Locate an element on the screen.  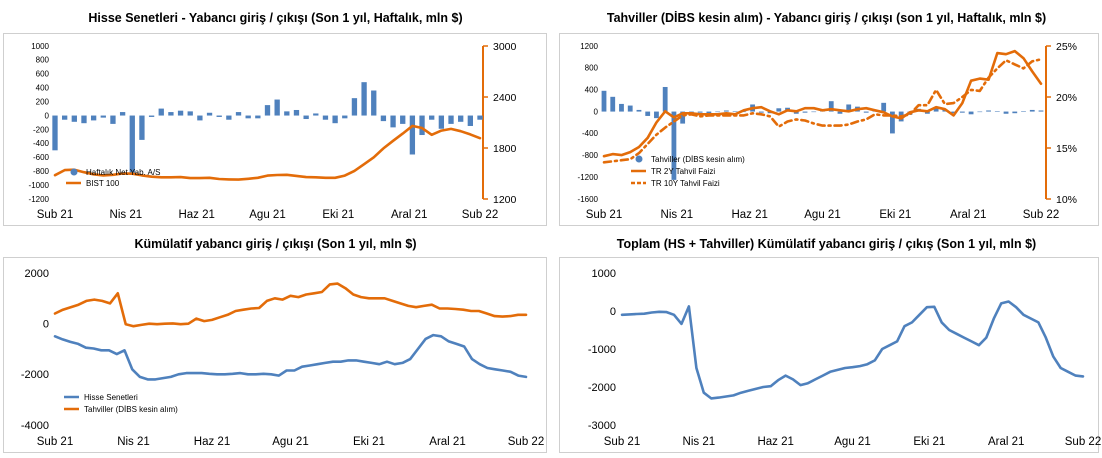
y2-tick-label: 20% is located at coordinates (1066, 98).